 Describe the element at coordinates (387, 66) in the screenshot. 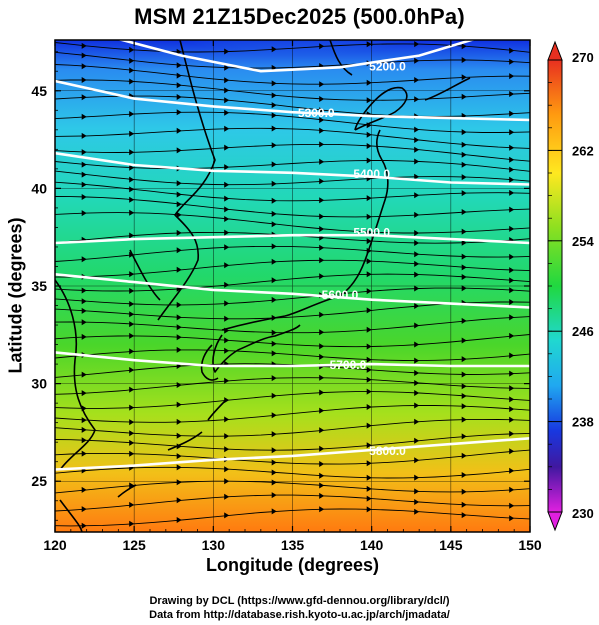

I see `contour-label: 5200.0` at that location.